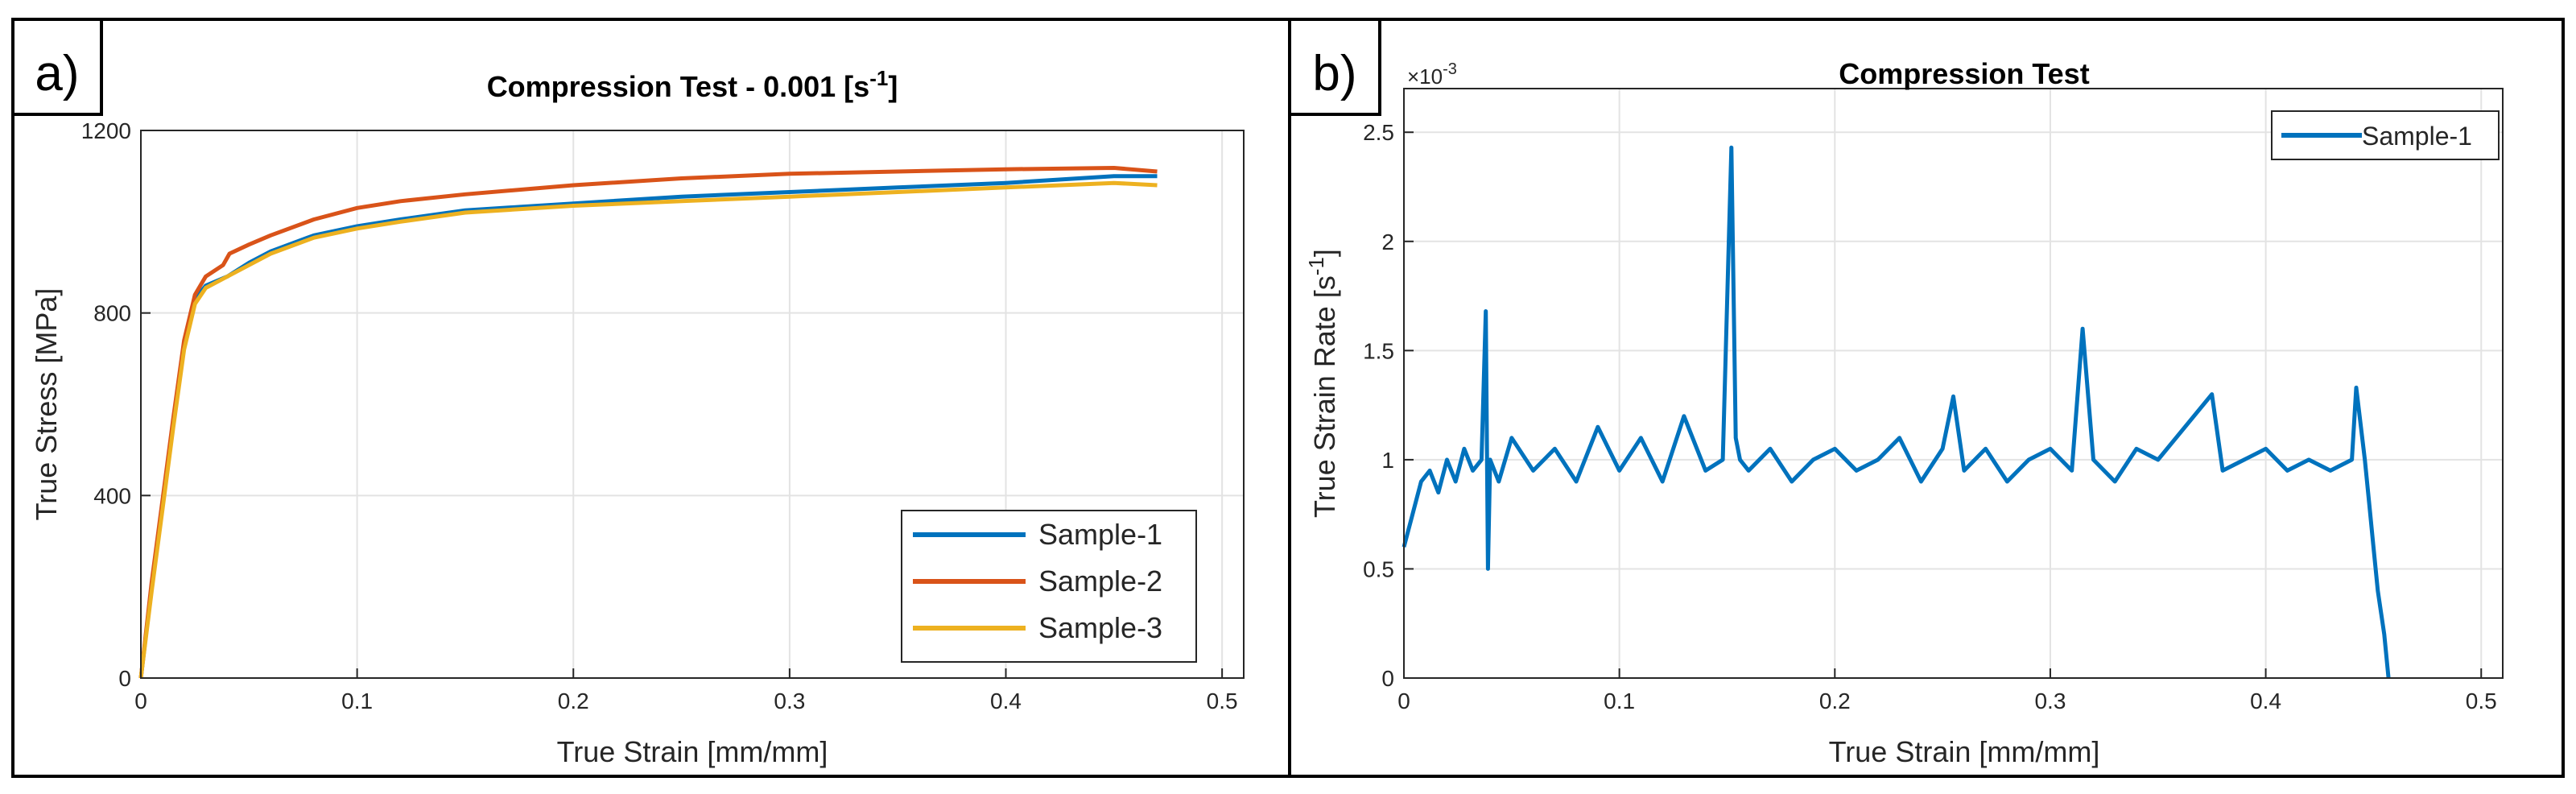 The image size is (2576, 794). What do you see at coordinates (1100, 627) in the screenshot?
I see `legend-label: Sample-3` at bounding box center [1100, 627].